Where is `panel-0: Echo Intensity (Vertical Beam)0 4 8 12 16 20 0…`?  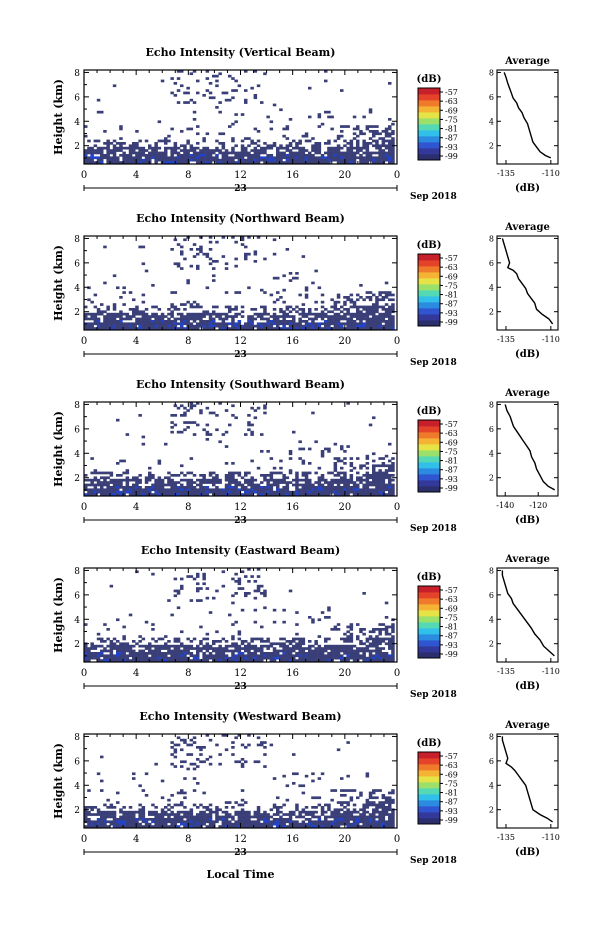 panel-0: Echo Intensity (Vertical Beam)0 4 8 12 16 20 0… is located at coordinates (306, 124).